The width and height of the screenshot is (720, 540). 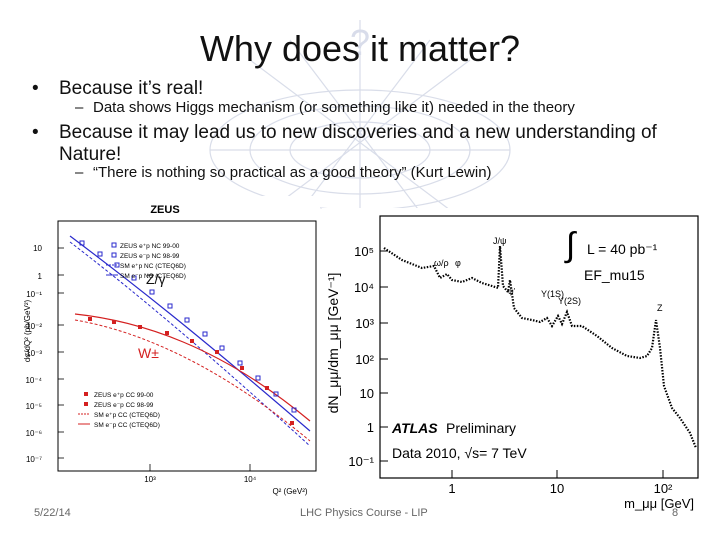 I want to click on zeus-plot-title: ZEUS, so click(x=164, y=210).